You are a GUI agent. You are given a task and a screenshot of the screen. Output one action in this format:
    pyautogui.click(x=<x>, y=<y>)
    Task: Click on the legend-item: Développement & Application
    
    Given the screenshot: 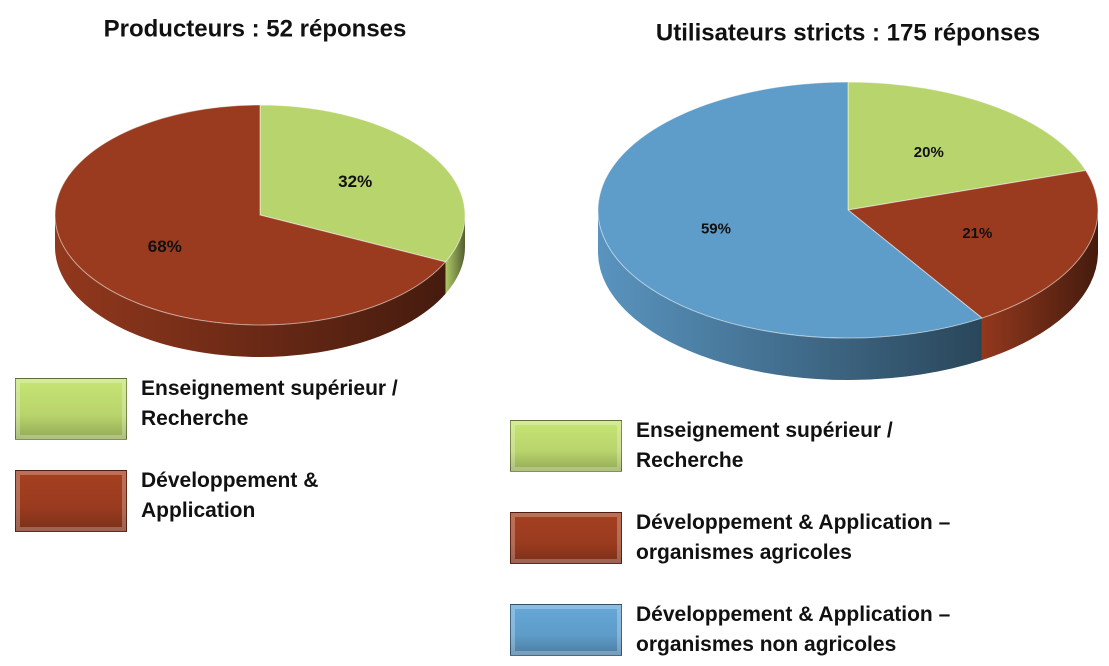 What is the action you would take?
    pyautogui.click(x=213, y=500)
    